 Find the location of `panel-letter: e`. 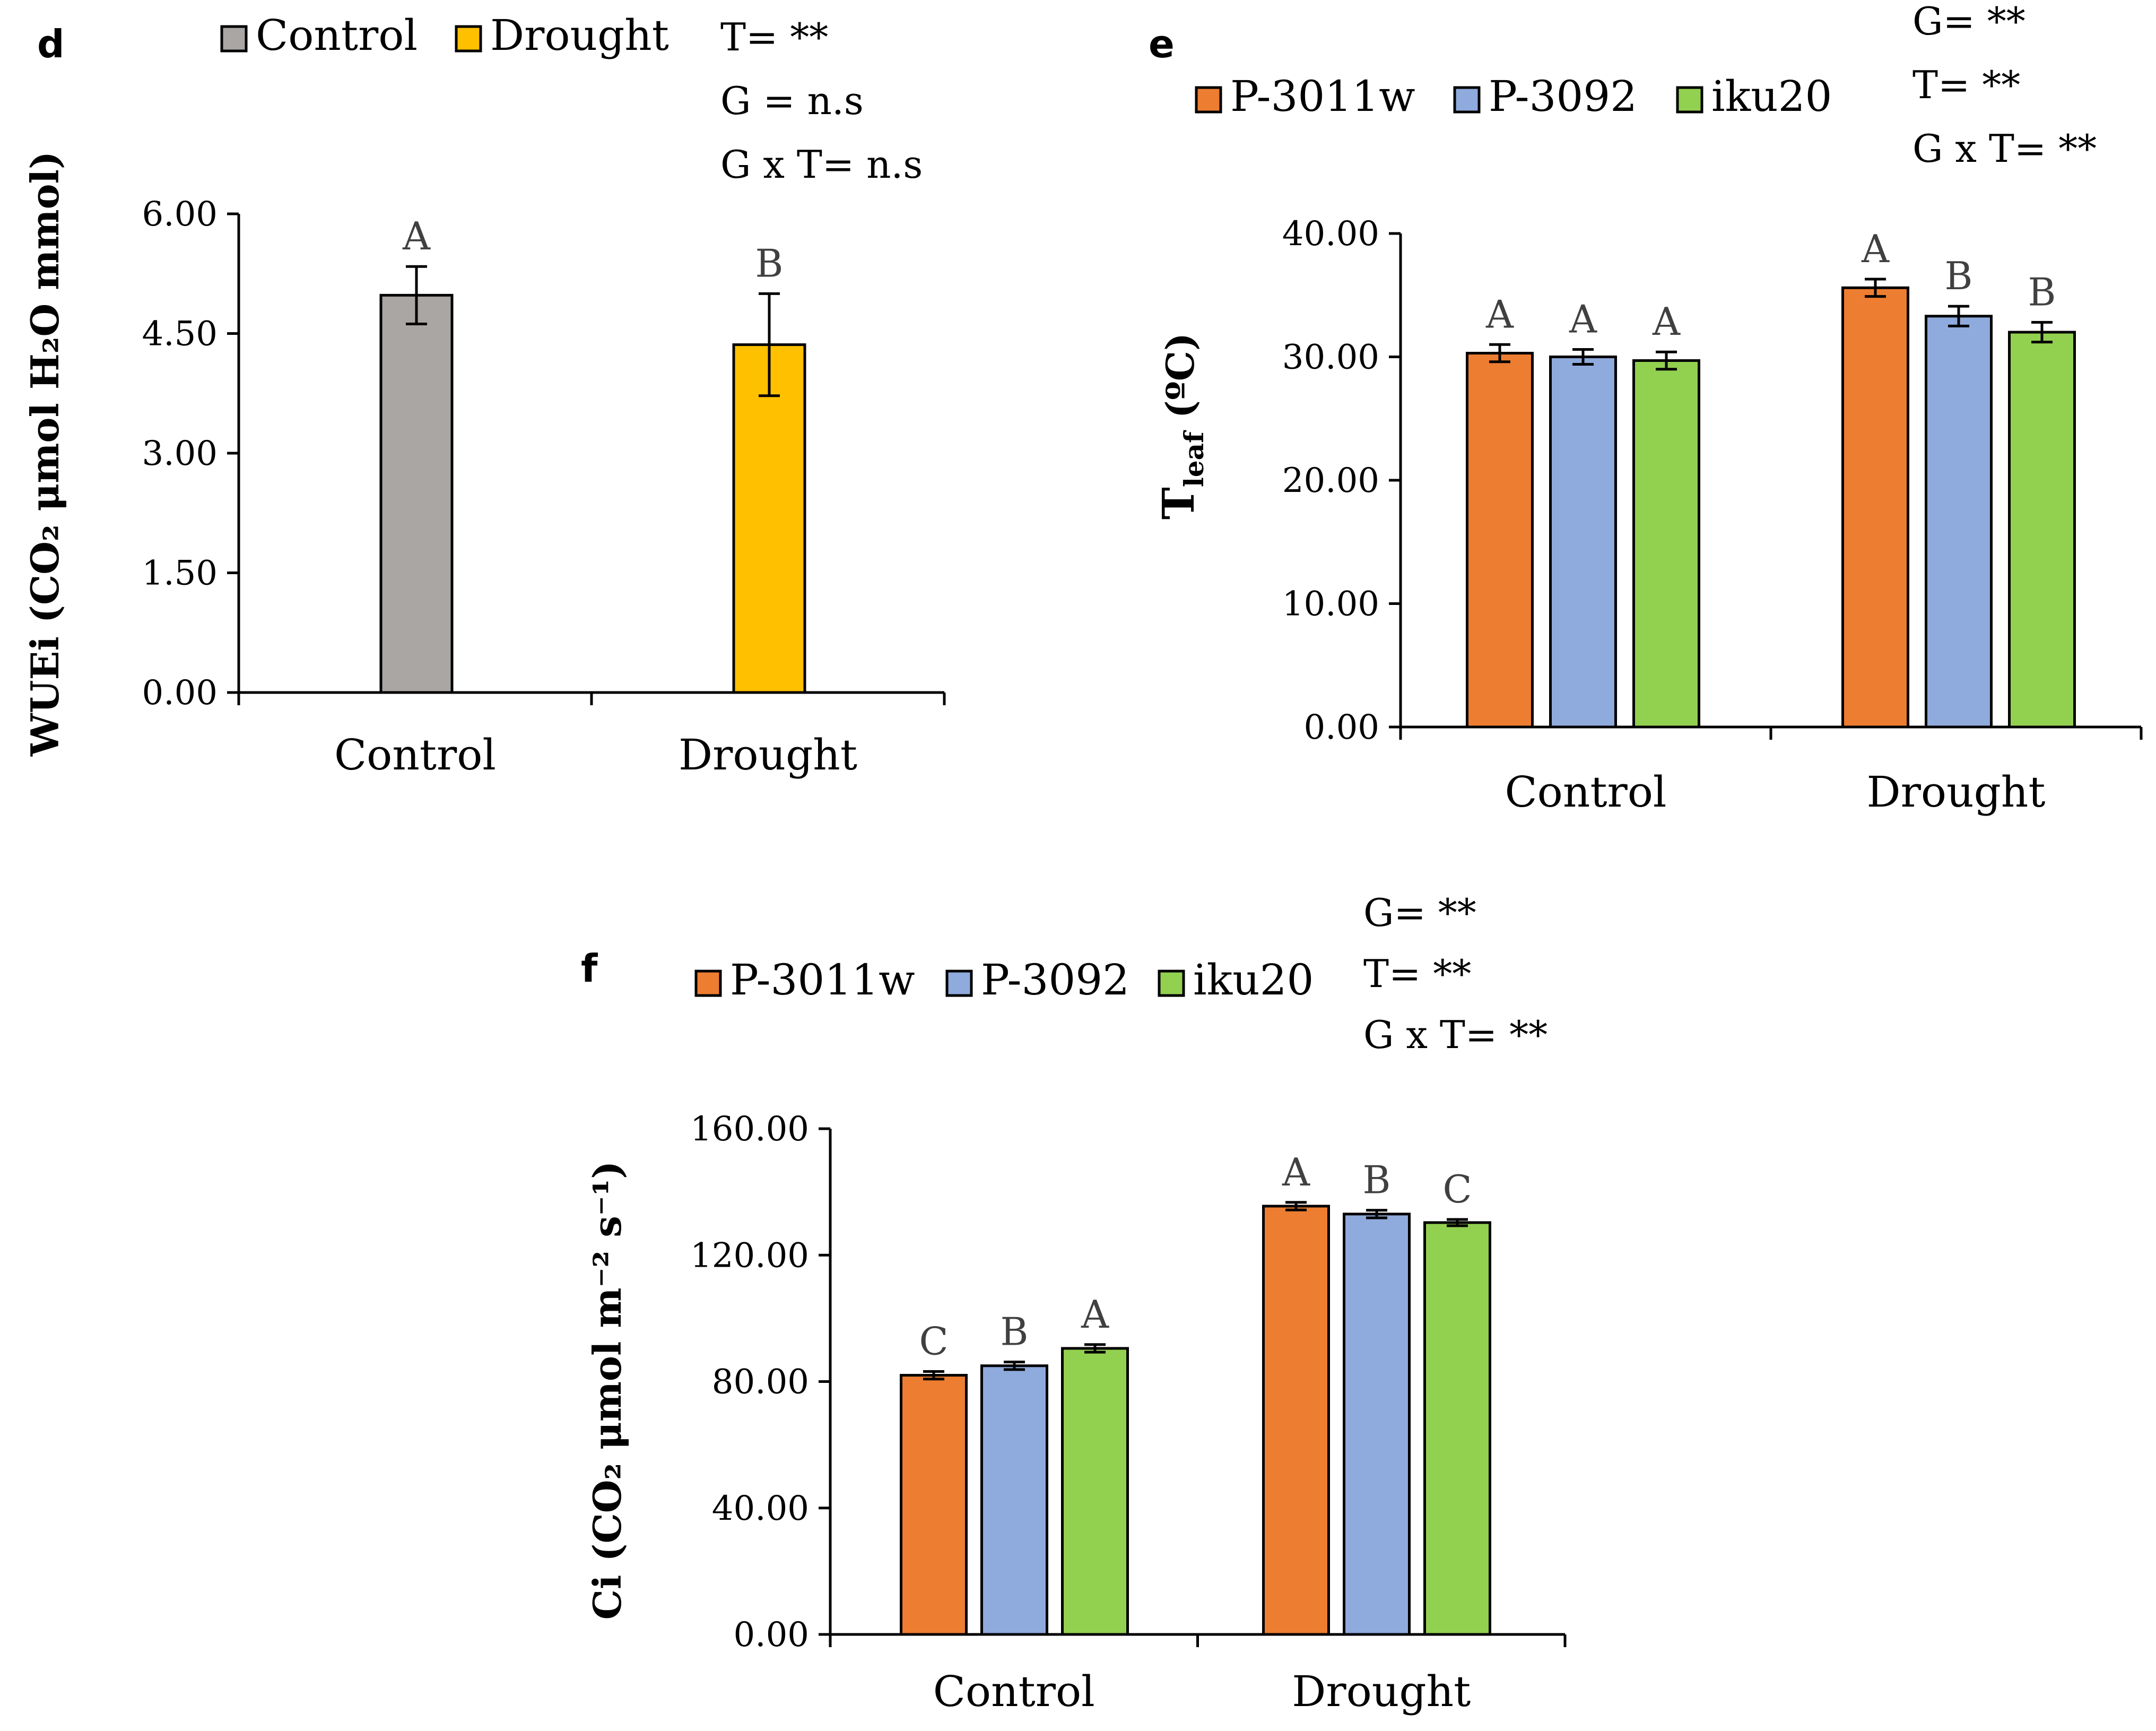

panel-letter: e is located at coordinates (1162, 44).